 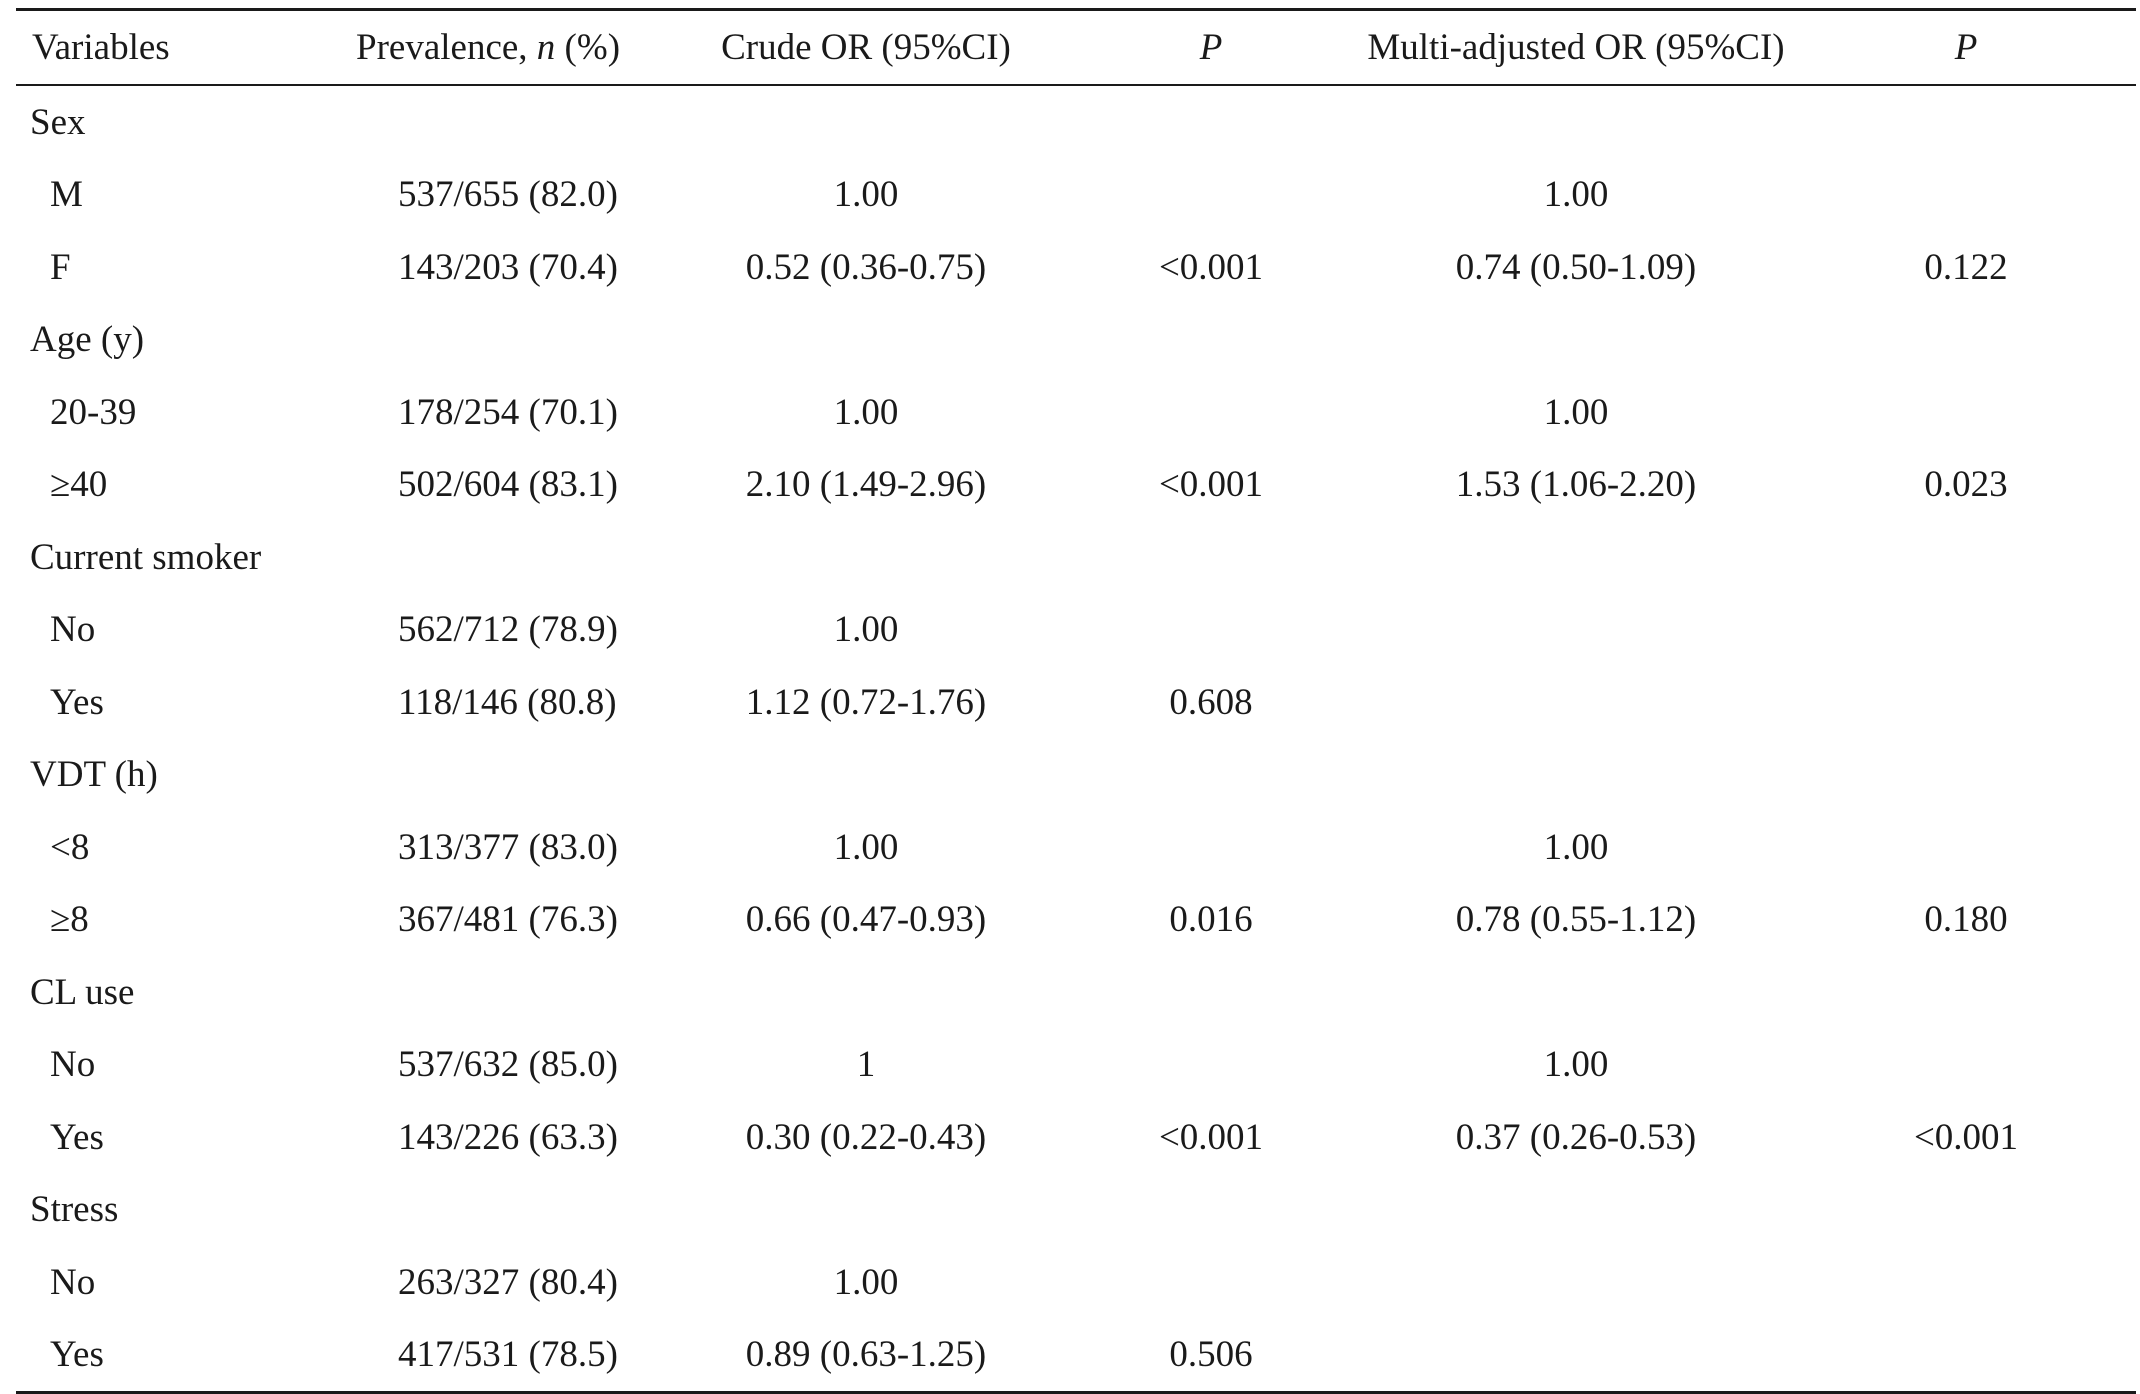 I want to click on table-row: 20-39 178/254 (70.1) 1.00 1.00, so click(x=1076, y=412).